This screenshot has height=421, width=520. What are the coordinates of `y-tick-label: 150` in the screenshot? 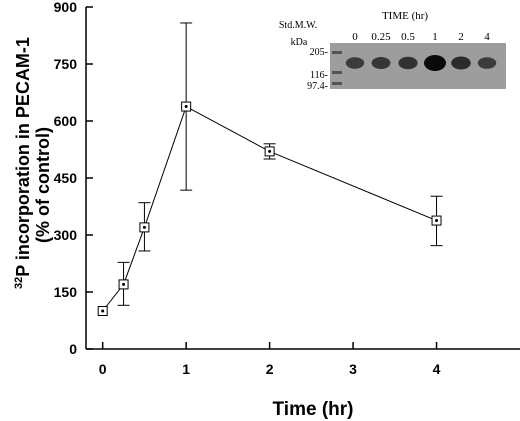 It's located at (66, 292).